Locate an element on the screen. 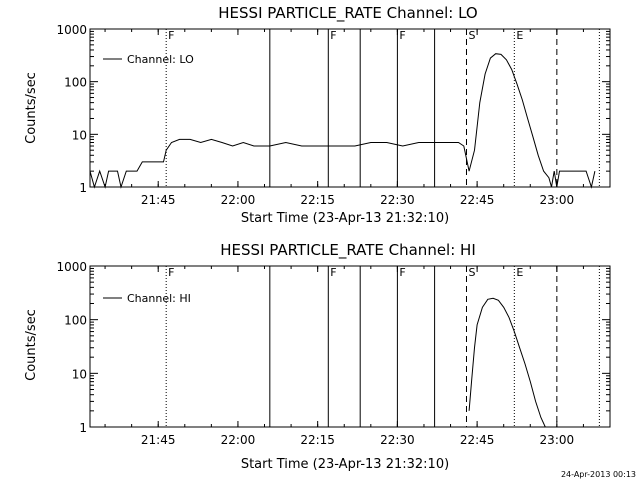  data-series-line is located at coordinates (507, 362).